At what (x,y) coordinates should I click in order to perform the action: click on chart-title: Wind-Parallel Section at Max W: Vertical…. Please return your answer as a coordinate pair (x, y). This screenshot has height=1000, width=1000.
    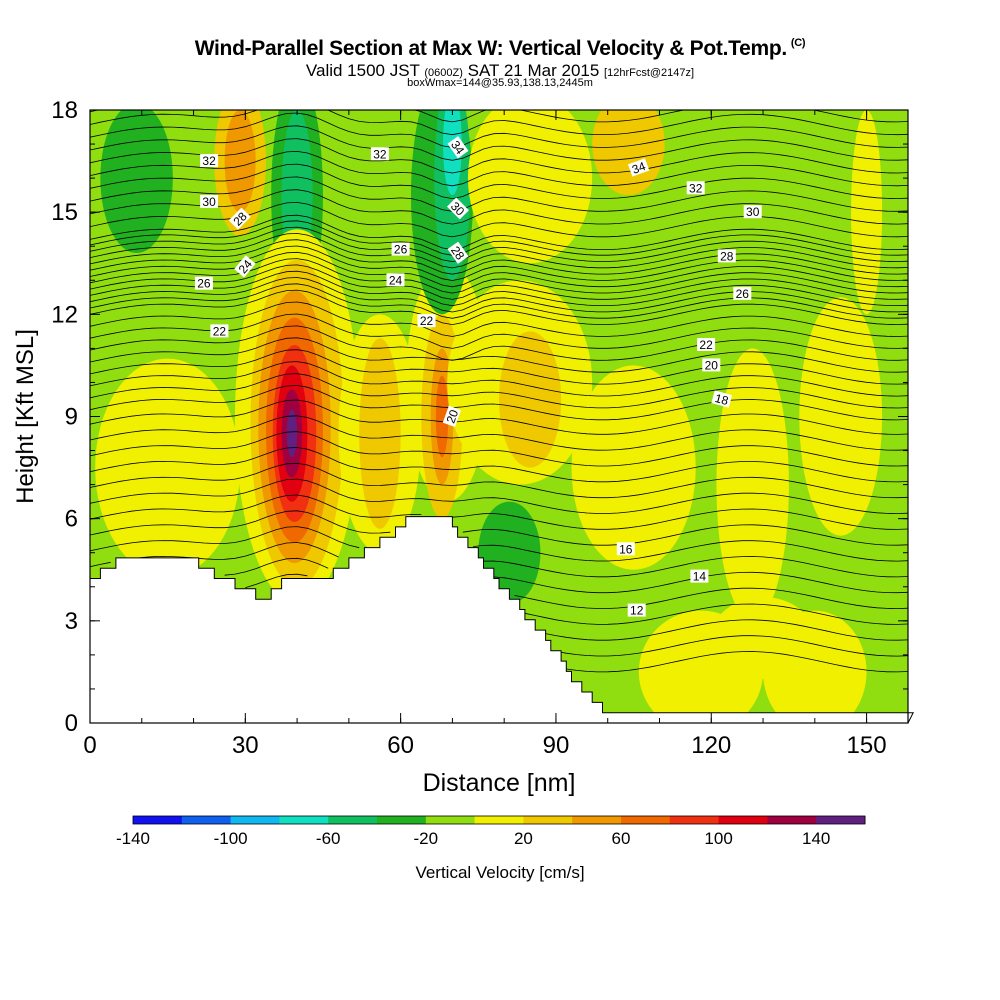
    Looking at the image, I should click on (500, 48).